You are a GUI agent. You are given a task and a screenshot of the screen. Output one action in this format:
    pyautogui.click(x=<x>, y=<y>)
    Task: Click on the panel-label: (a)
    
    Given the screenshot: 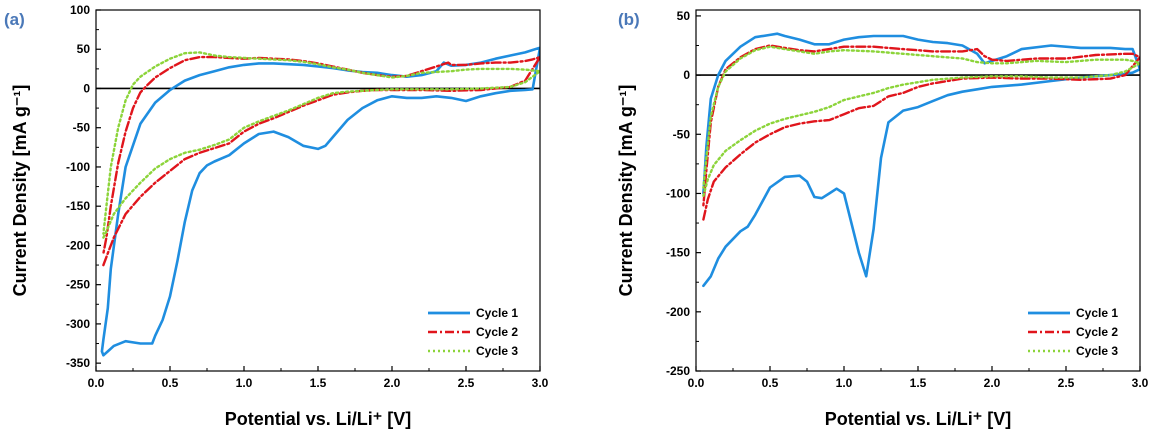 What is the action you would take?
    pyautogui.click(x=14, y=19)
    